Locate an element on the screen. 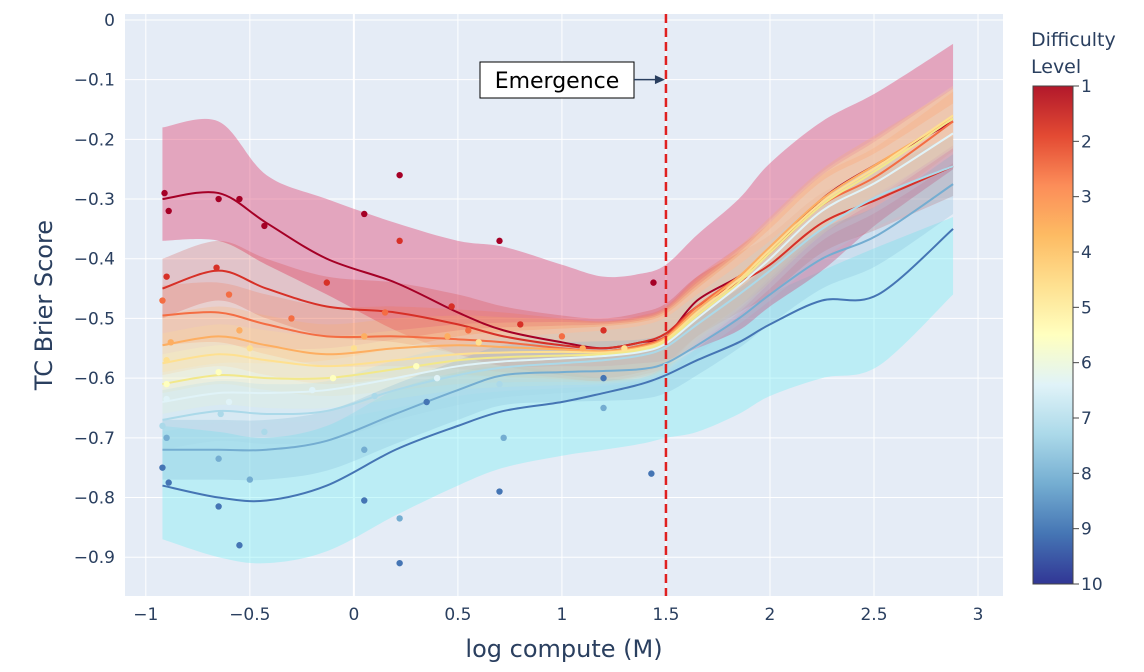 The width and height of the screenshot is (1144, 672). annotation-box is located at coordinates (557, 80).